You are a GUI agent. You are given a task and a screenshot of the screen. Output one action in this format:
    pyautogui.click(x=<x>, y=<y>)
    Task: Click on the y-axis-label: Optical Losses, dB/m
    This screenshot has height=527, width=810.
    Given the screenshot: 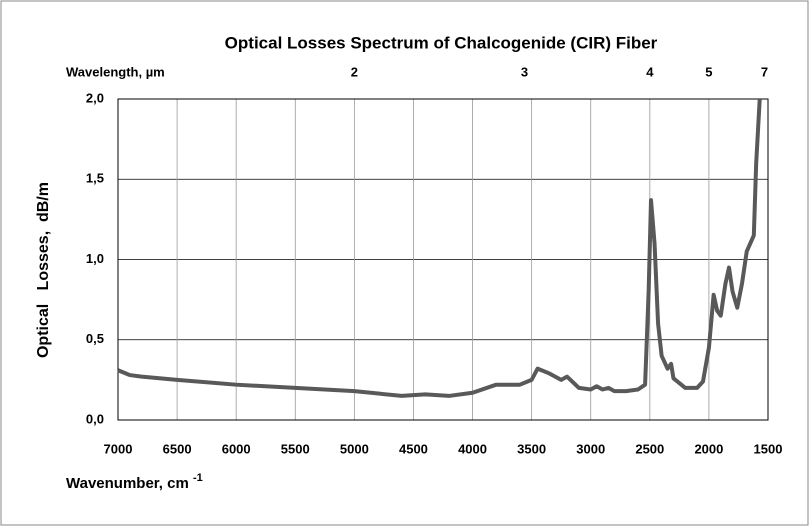 What is the action you would take?
    pyautogui.click(x=43, y=270)
    